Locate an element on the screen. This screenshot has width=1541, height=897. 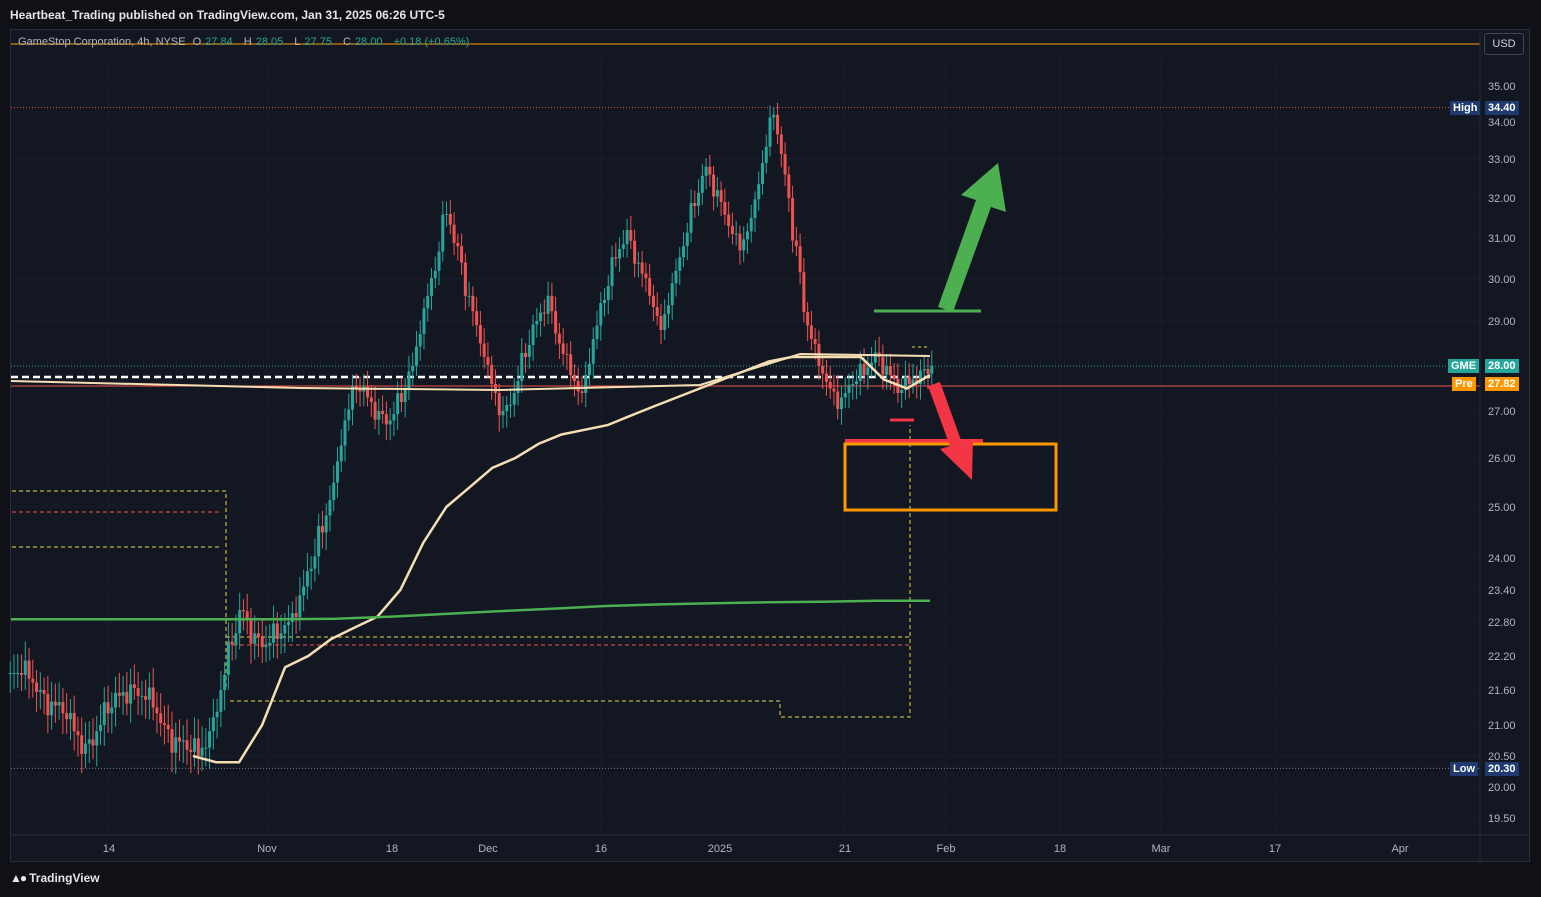
price-tick-label: 22.20 is located at coordinates (1502, 657).